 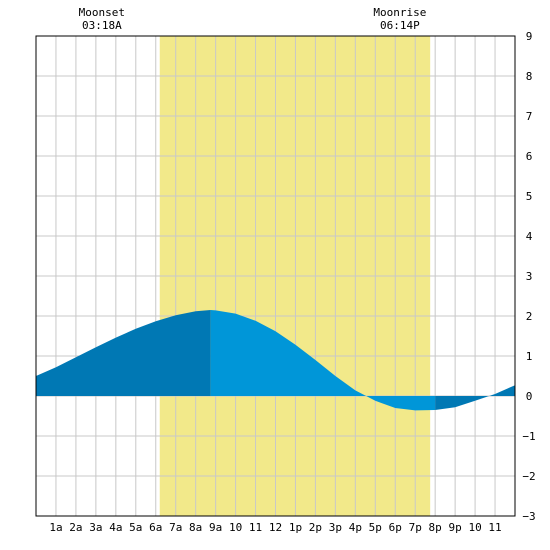 What do you see at coordinates (195, 527) in the screenshot?
I see `x-tick-label: 8a` at bounding box center [195, 527].